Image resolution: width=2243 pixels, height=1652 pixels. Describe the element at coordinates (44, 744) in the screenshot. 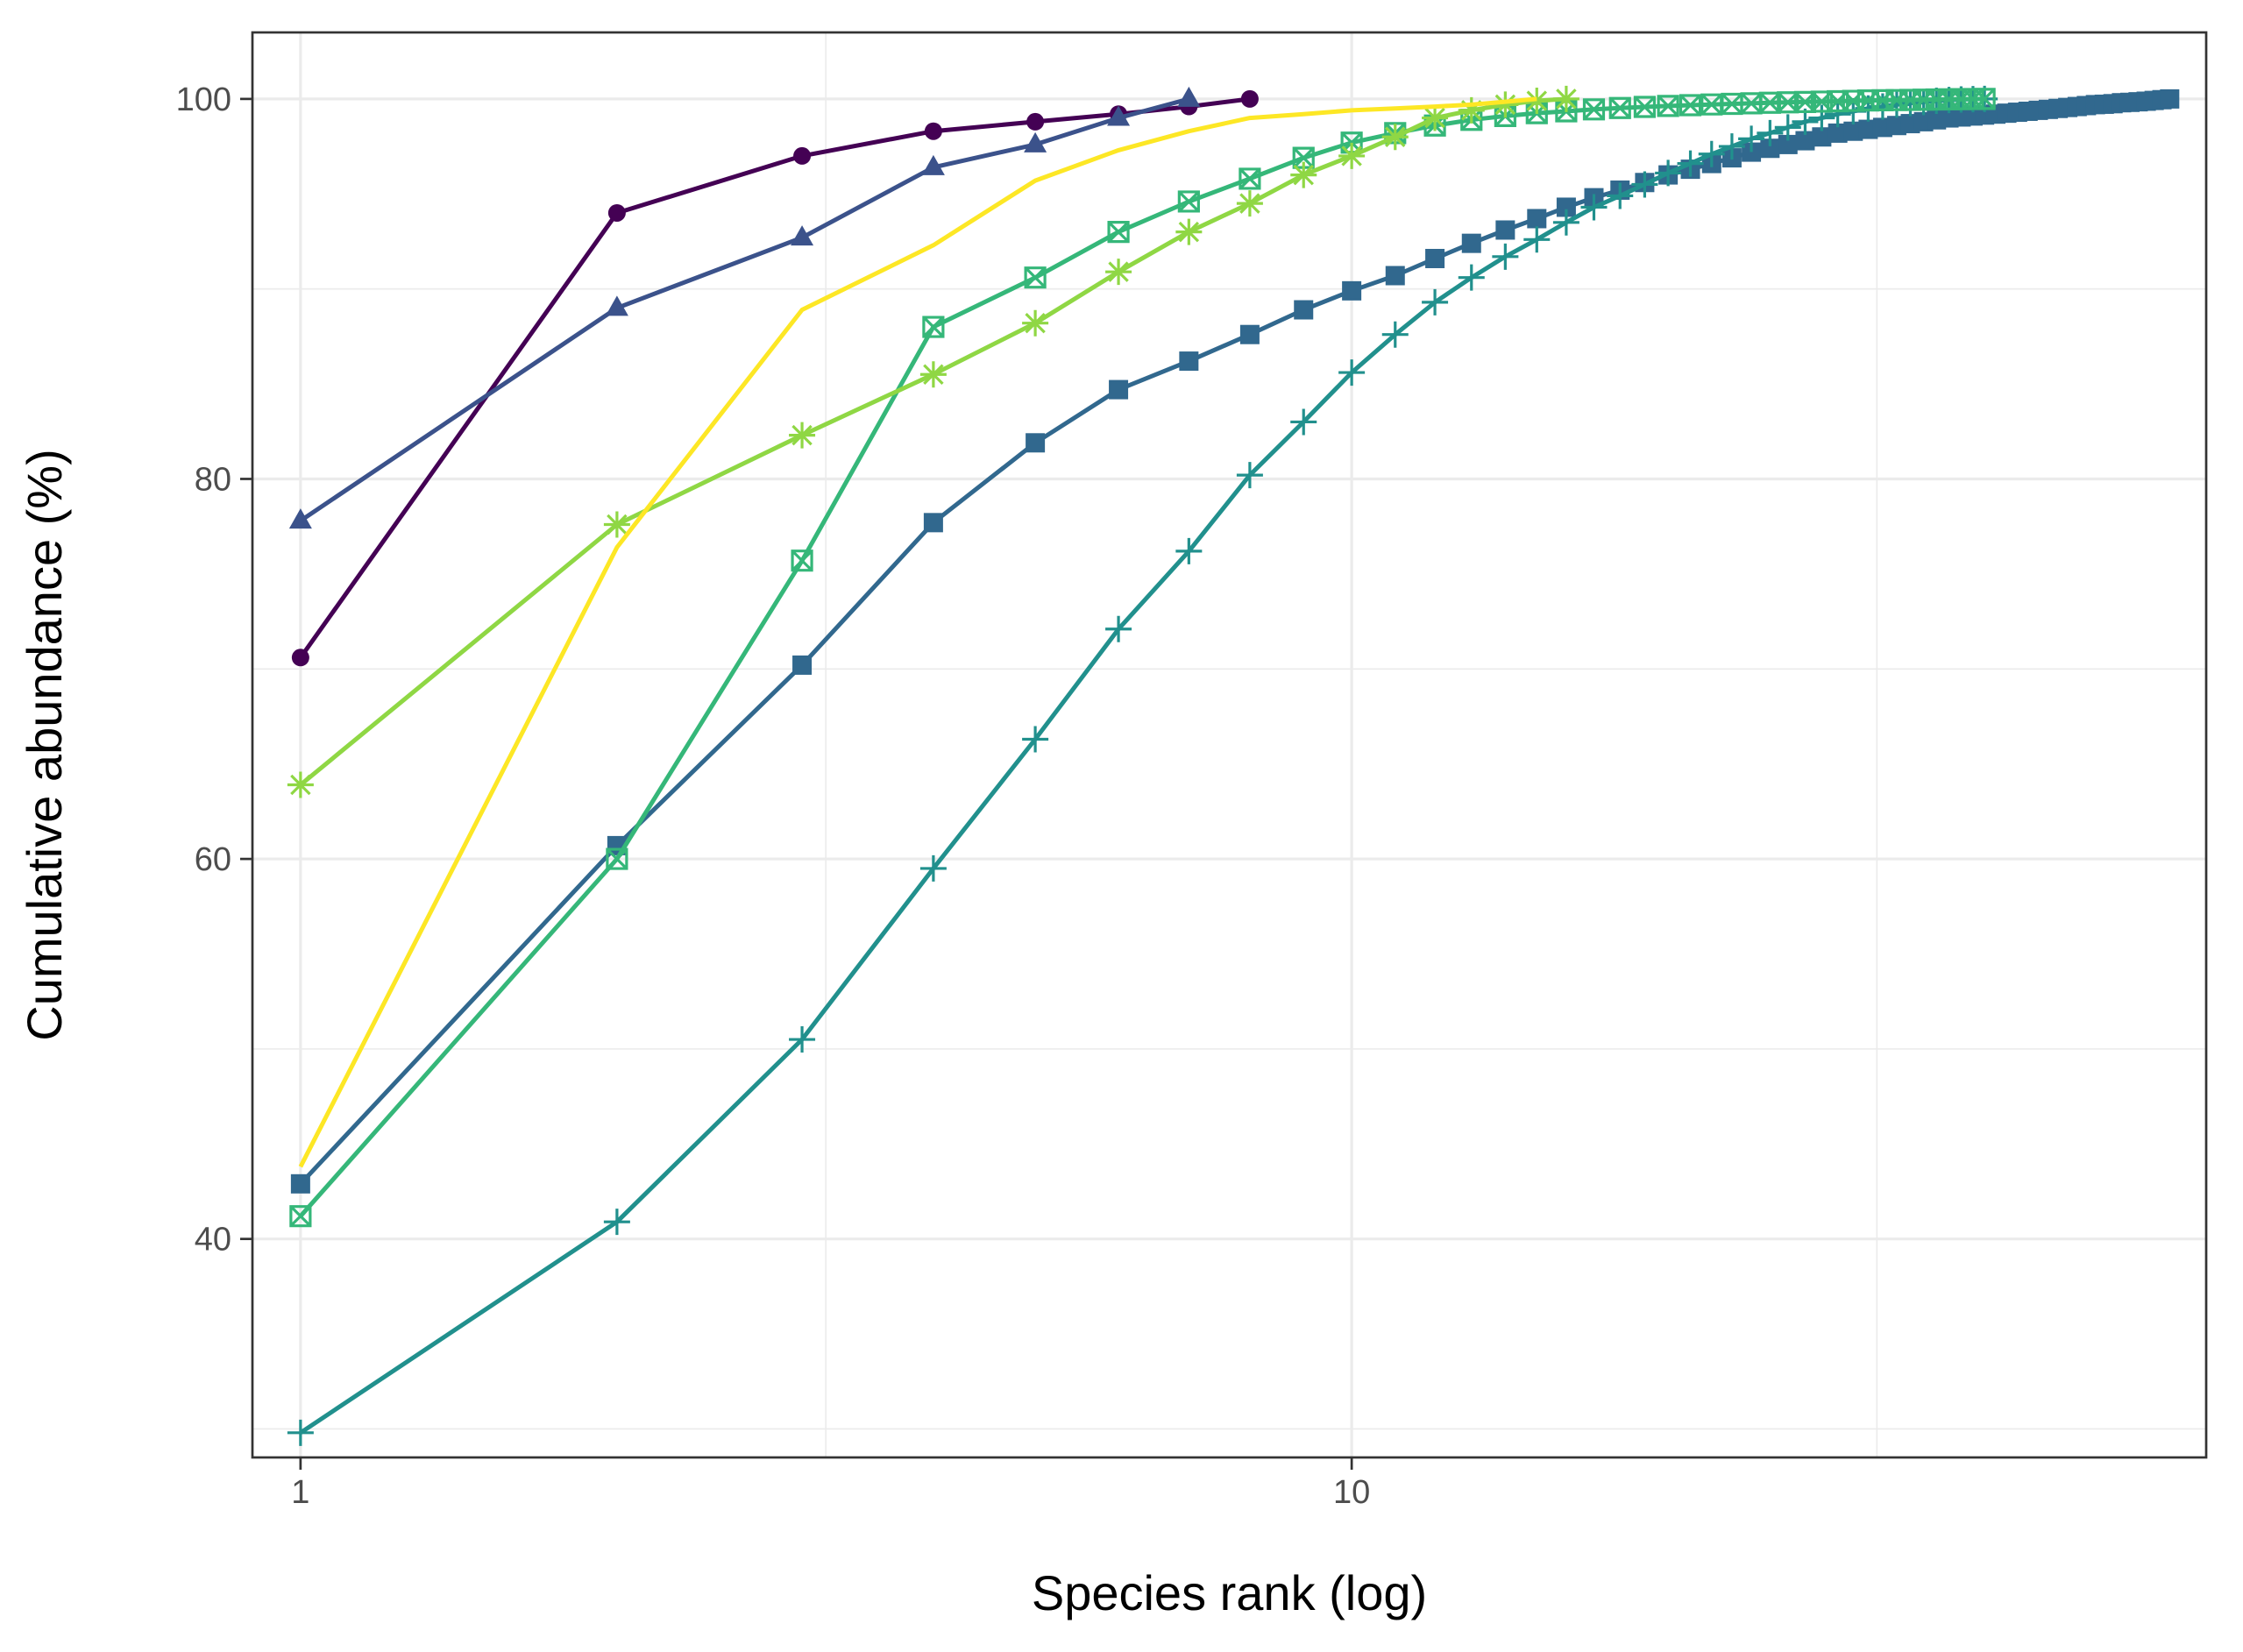

I see `y-axis-title: Cumulative abundance (%)` at that location.